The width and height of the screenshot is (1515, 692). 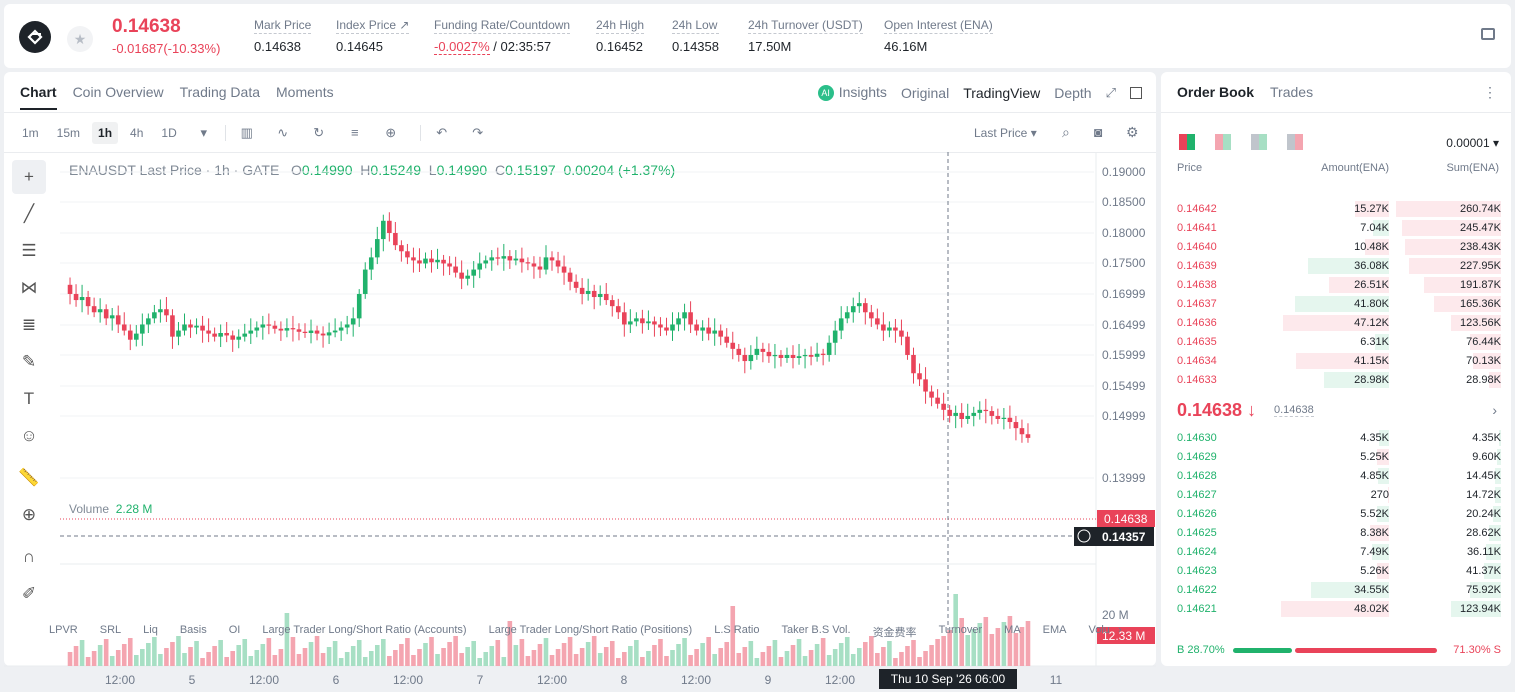 I want to click on refresh-icon: ↻, so click(x=319, y=132).